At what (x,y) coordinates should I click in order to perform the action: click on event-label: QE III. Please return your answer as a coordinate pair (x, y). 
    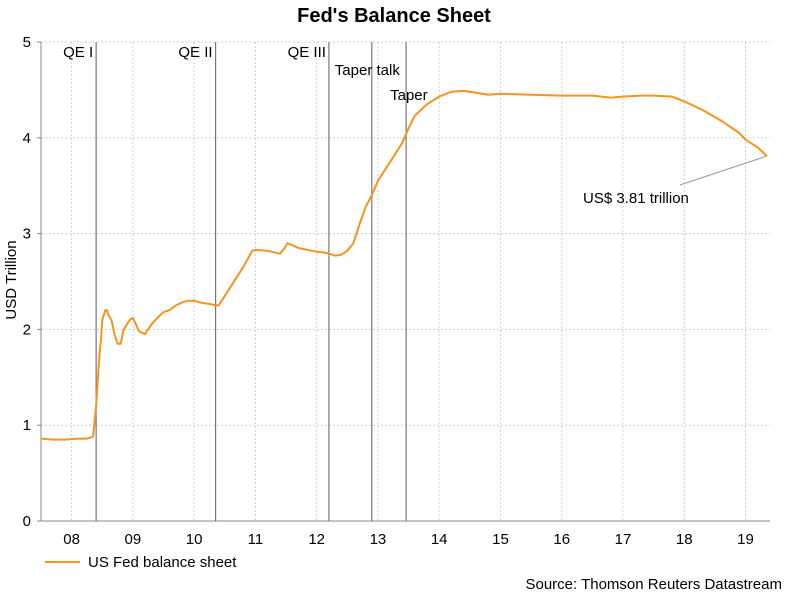
    Looking at the image, I should click on (307, 52).